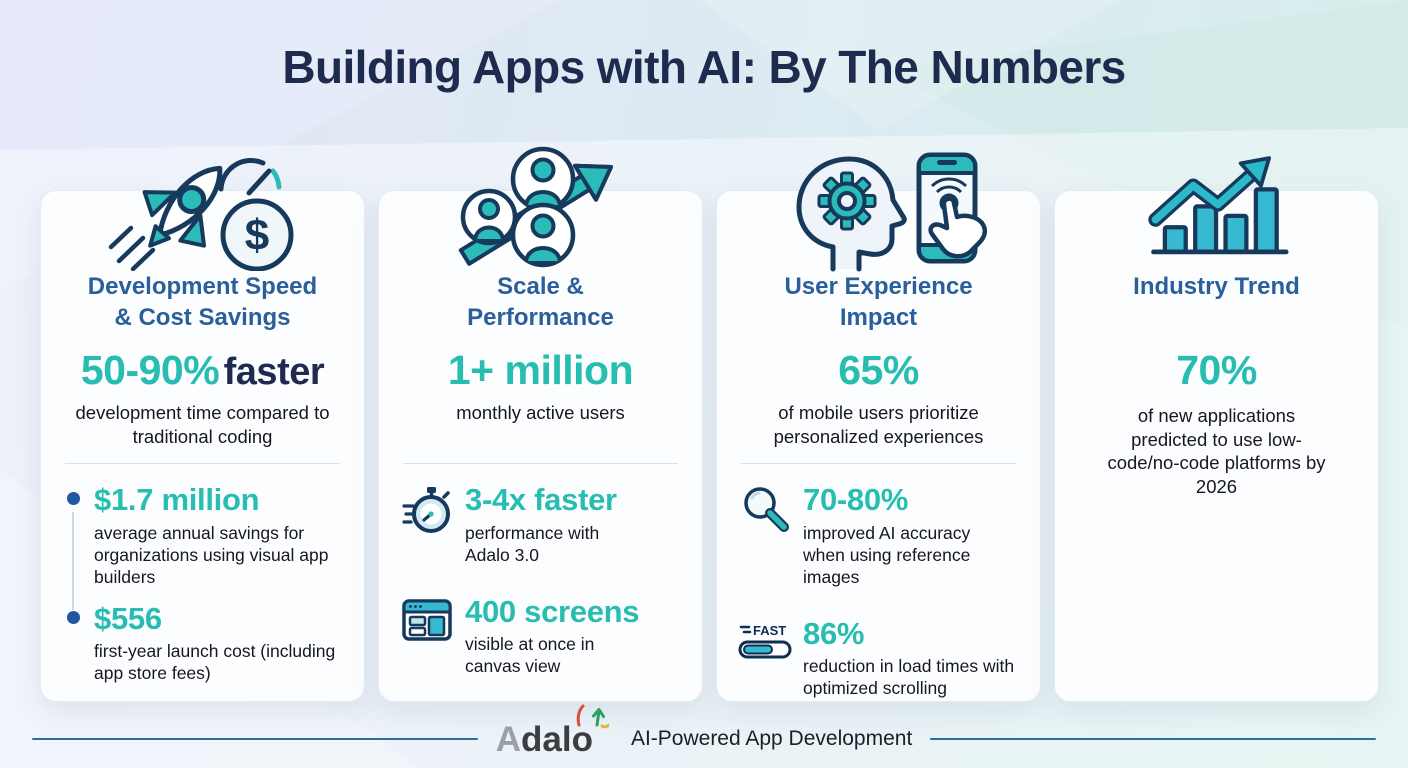 Image resolution: width=1408 pixels, height=768 pixels. I want to click on bullet-stat: 70-80%, so click(856, 499).